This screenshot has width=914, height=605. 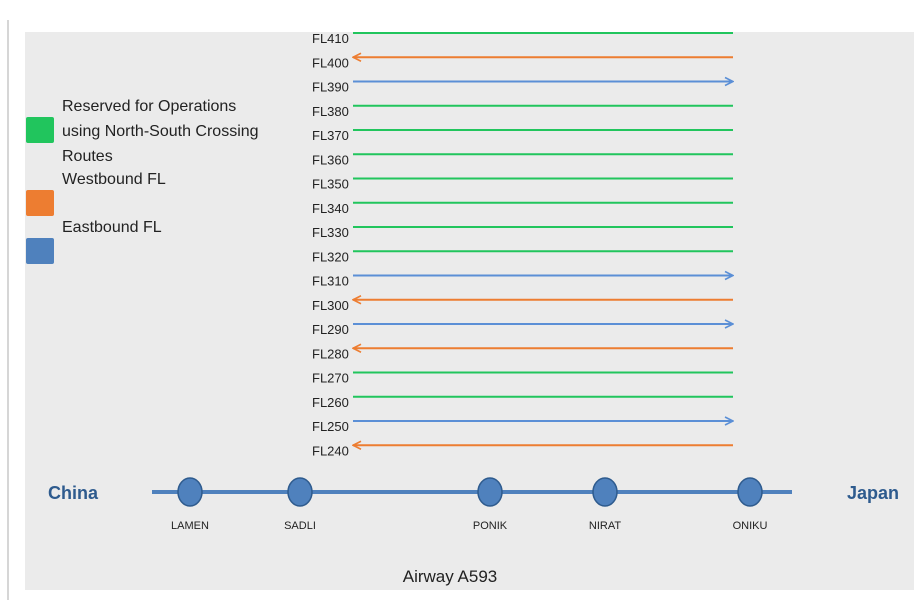 I want to click on flight-level-label: FL250, so click(x=330, y=426).